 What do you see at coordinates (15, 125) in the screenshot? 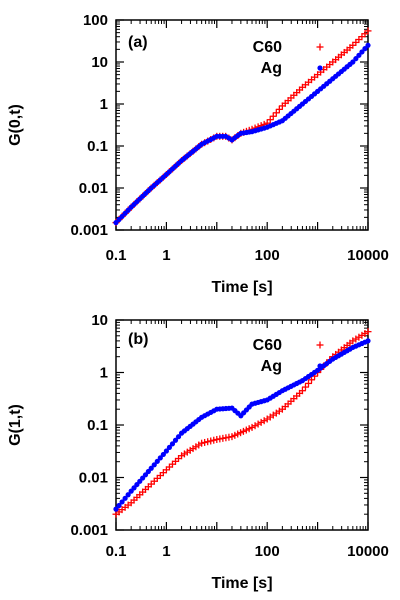
I see `y-axis-label: G(0,t)` at bounding box center [15, 125].